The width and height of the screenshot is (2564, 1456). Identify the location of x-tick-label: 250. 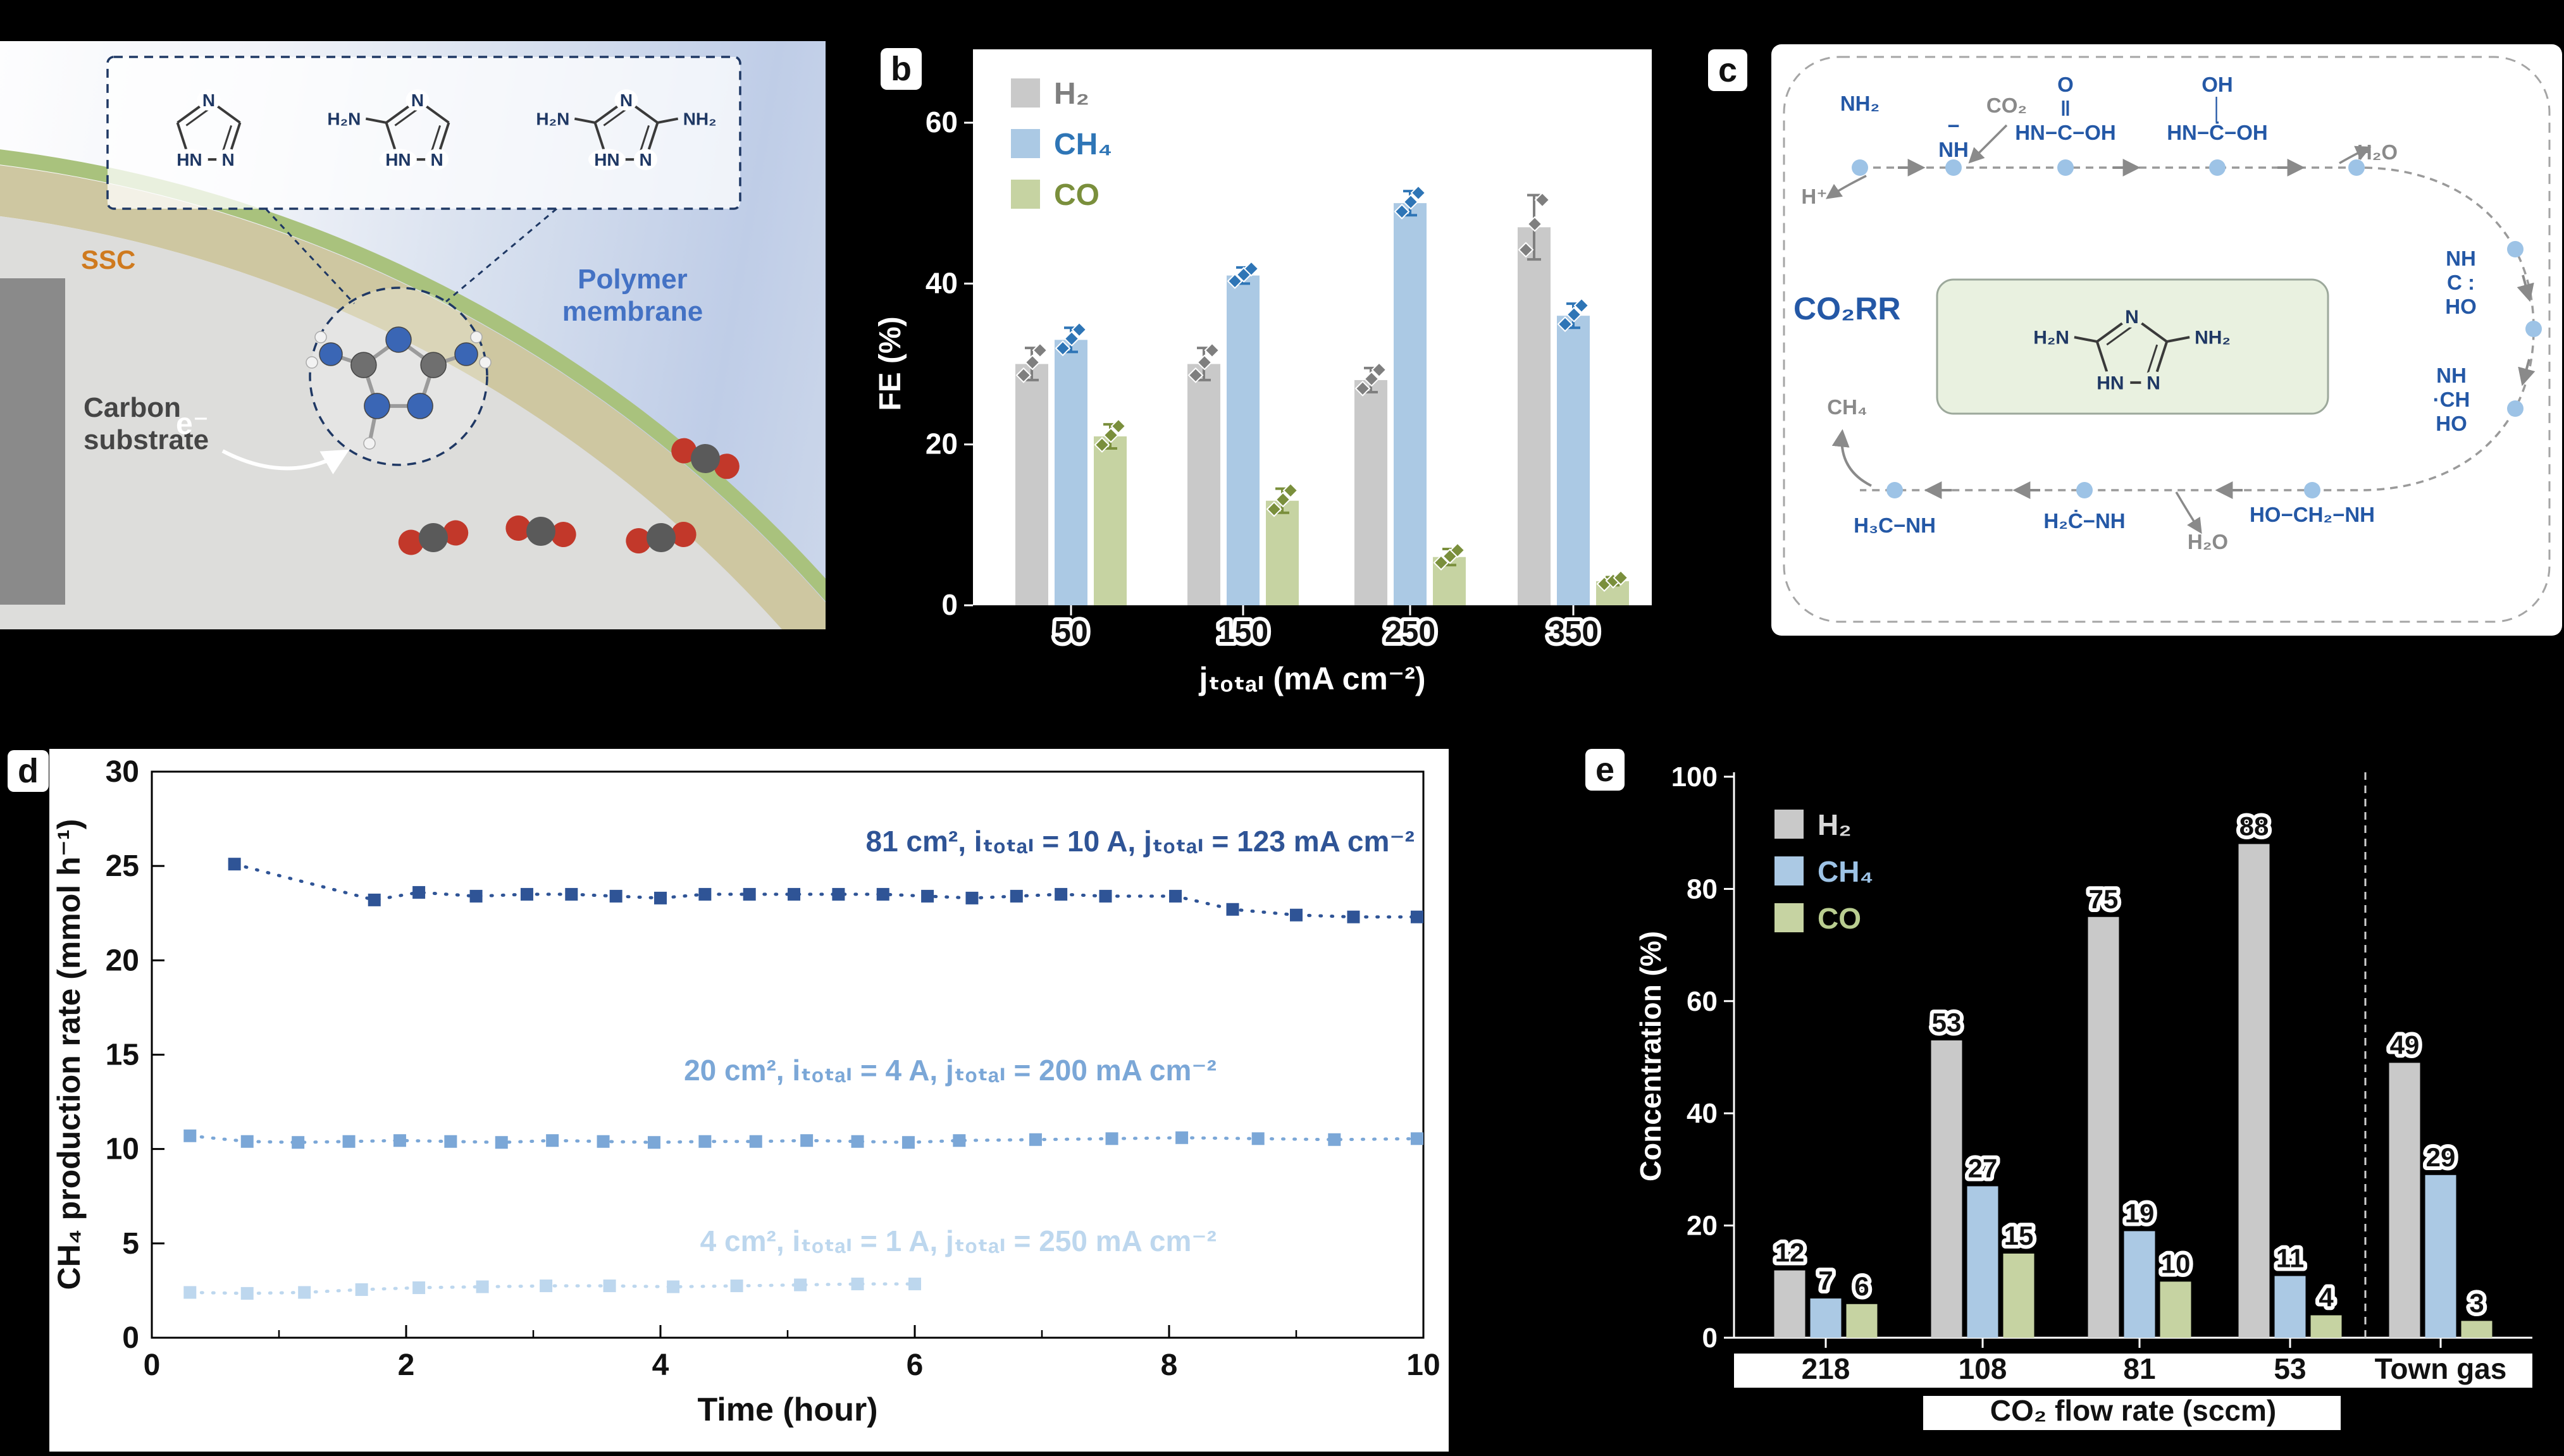
(1410, 632).